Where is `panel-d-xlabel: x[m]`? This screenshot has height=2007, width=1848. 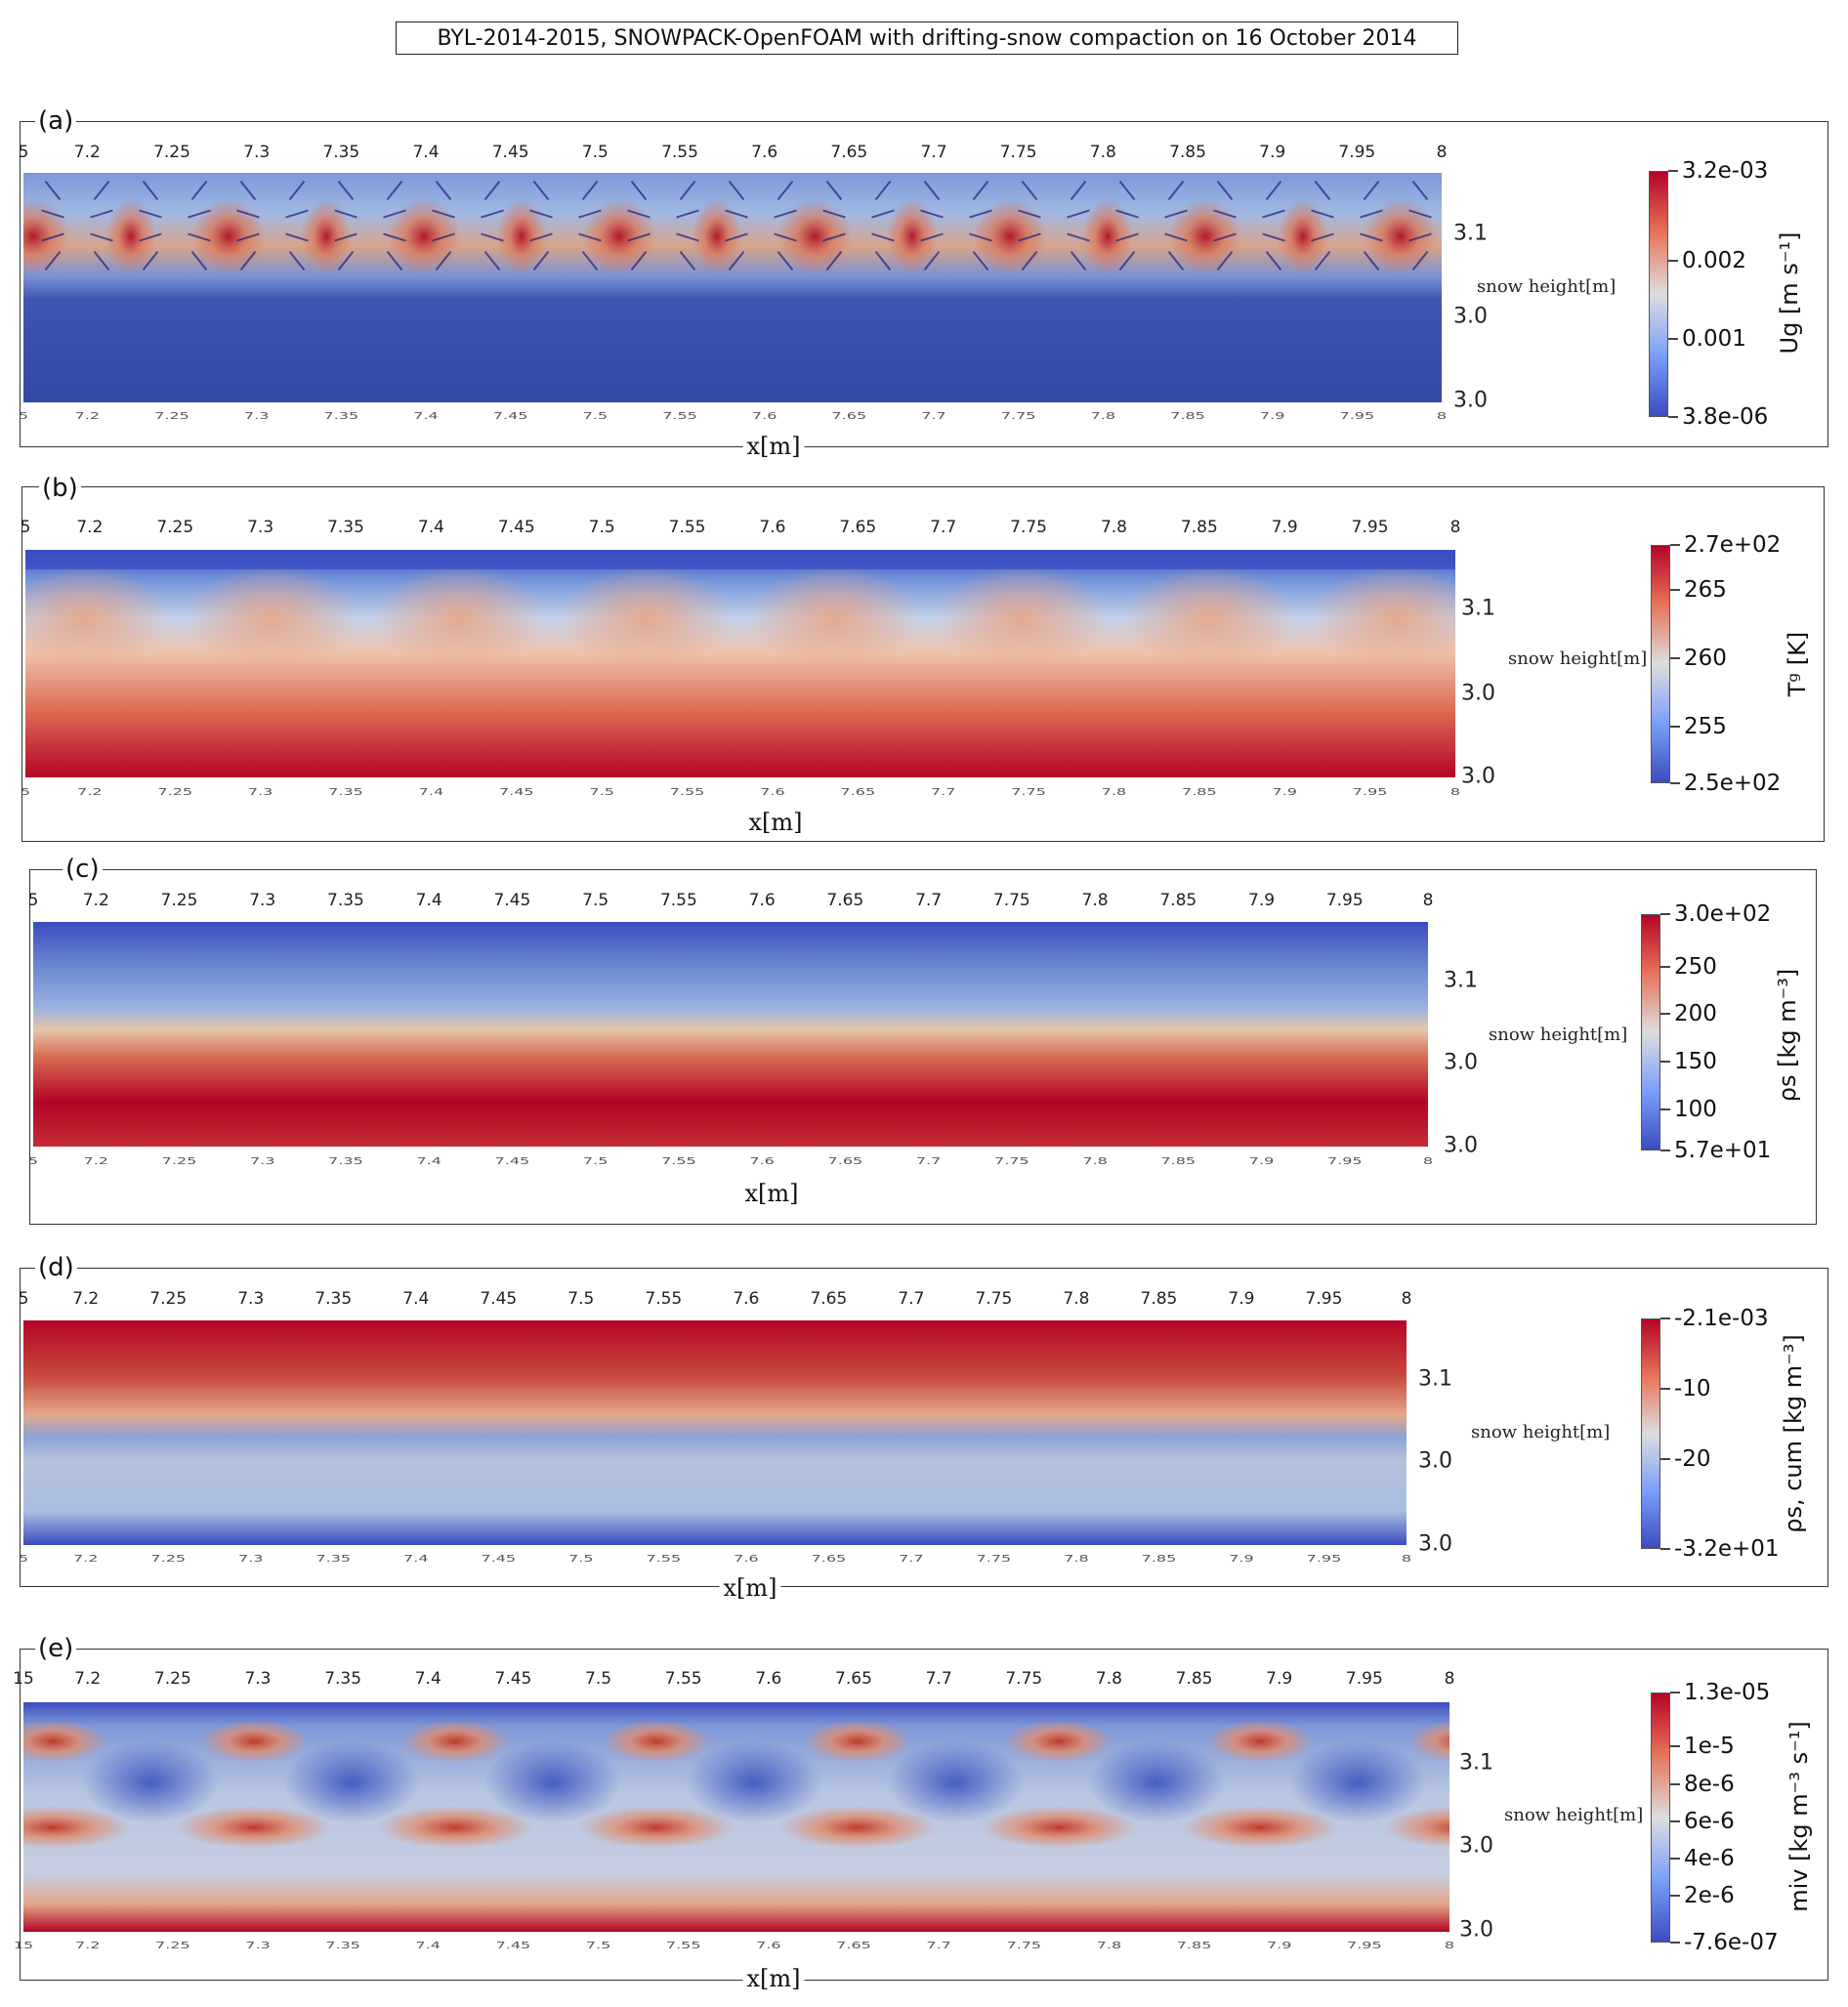 panel-d-xlabel: x[m] is located at coordinates (750, 1588).